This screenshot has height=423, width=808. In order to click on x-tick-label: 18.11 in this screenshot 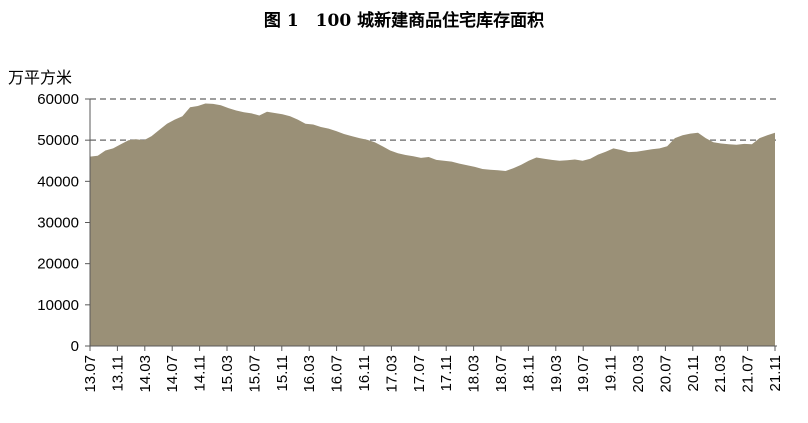, I will do `click(528, 373)`.